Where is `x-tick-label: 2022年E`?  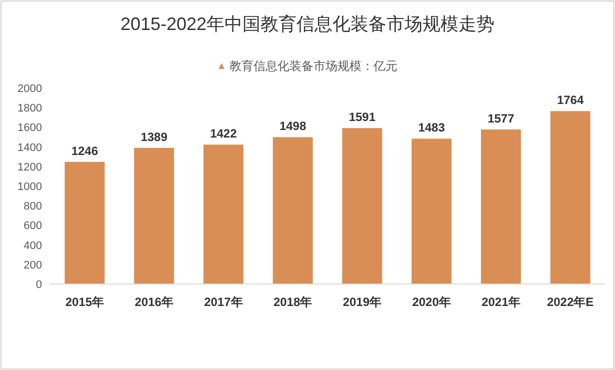
x-tick-label: 2022年E is located at coordinates (570, 302).